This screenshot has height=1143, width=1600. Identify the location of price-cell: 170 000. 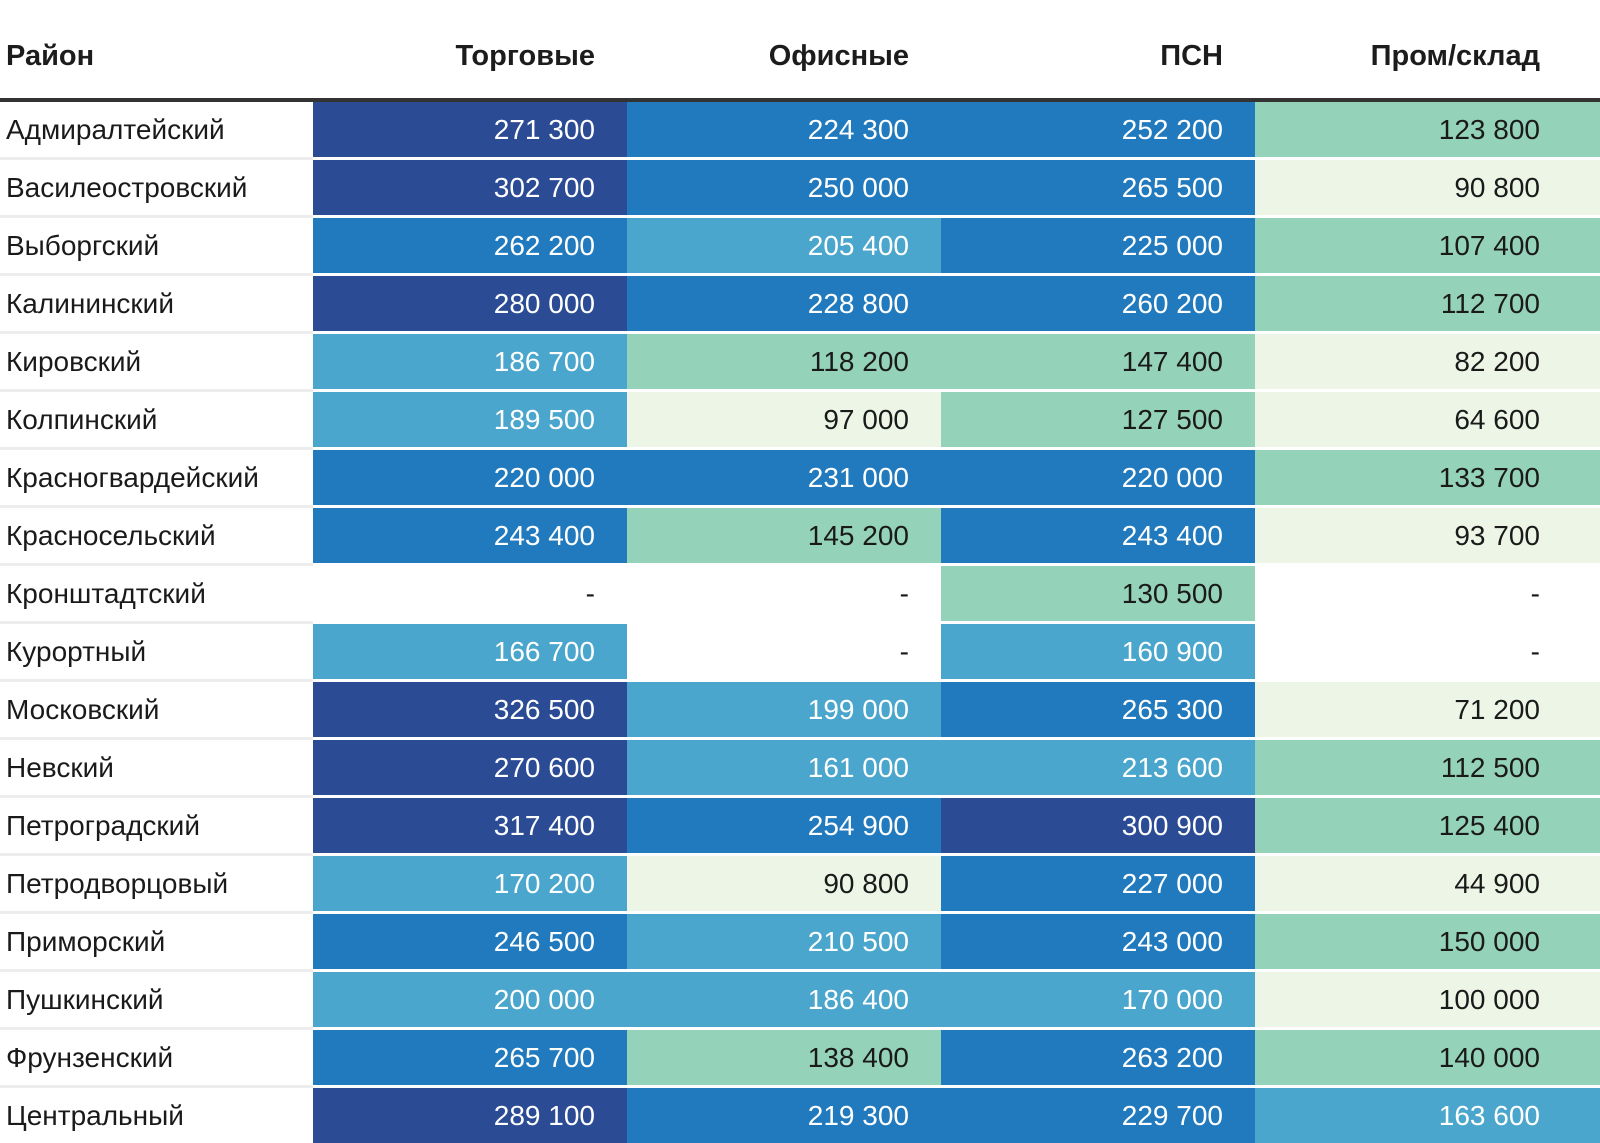
(1098, 1000).